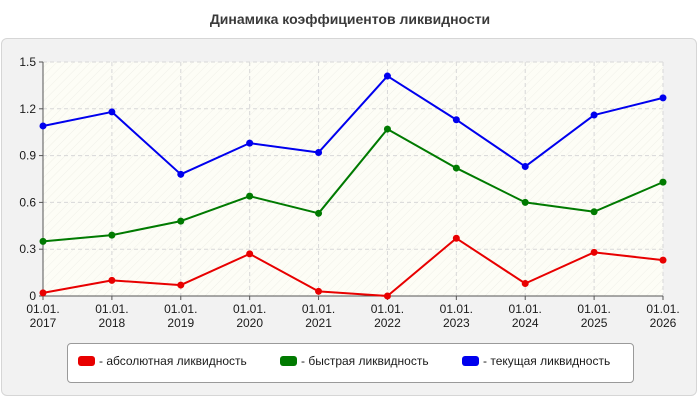  Describe the element at coordinates (27, 62) in the screenshot. I see `y-tick-label: 1.5` at that location.